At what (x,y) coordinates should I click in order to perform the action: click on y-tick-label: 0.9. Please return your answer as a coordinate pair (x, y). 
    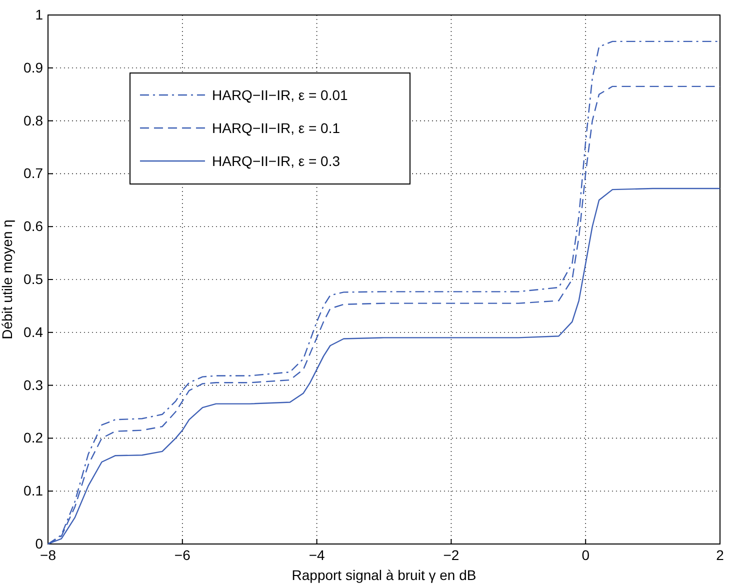
    Looking at the image, I should click on (34, 67).